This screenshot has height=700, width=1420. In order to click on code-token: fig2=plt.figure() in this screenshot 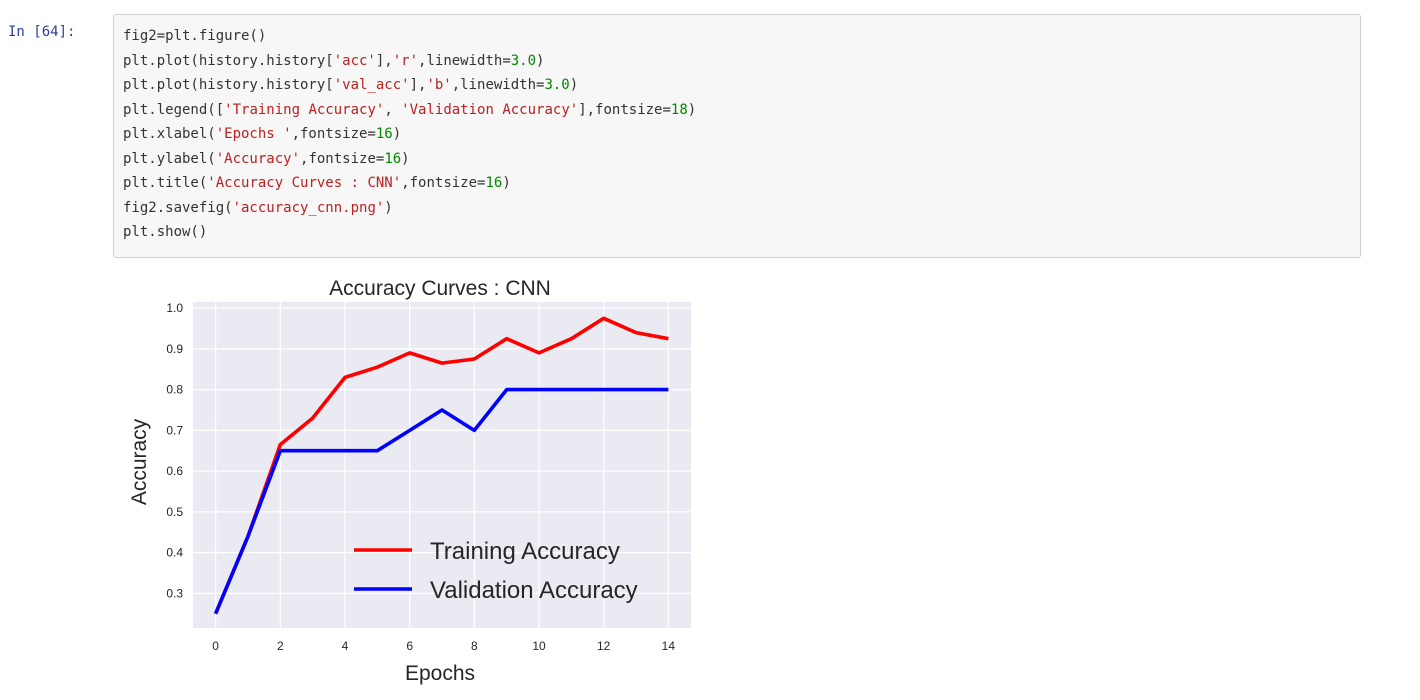, I will do `click(195, 36)`.